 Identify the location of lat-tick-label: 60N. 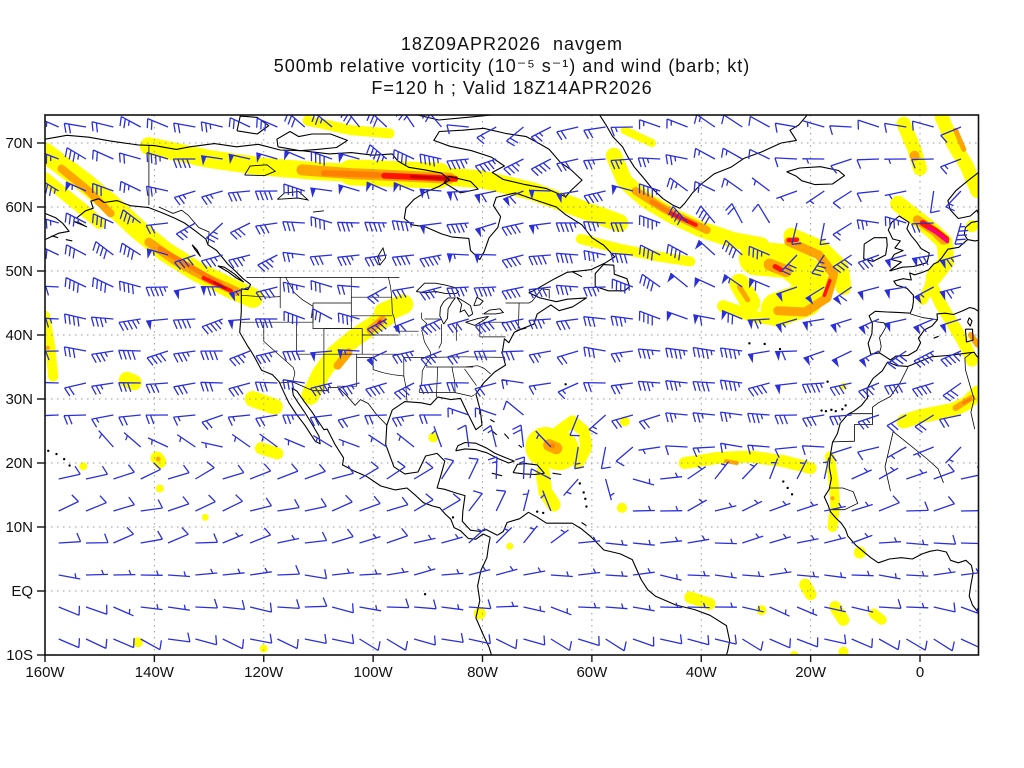
(19, 207).